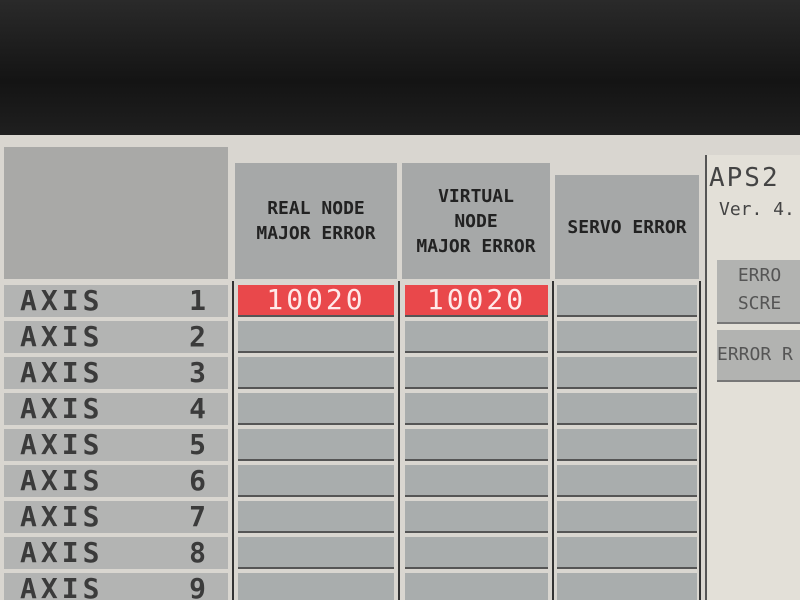 The height and width of the screenshot is (600, 800). Describe the element at coordinates (116, 481) in the screenshot. I see `axis-label: AXIS 6` at that location.